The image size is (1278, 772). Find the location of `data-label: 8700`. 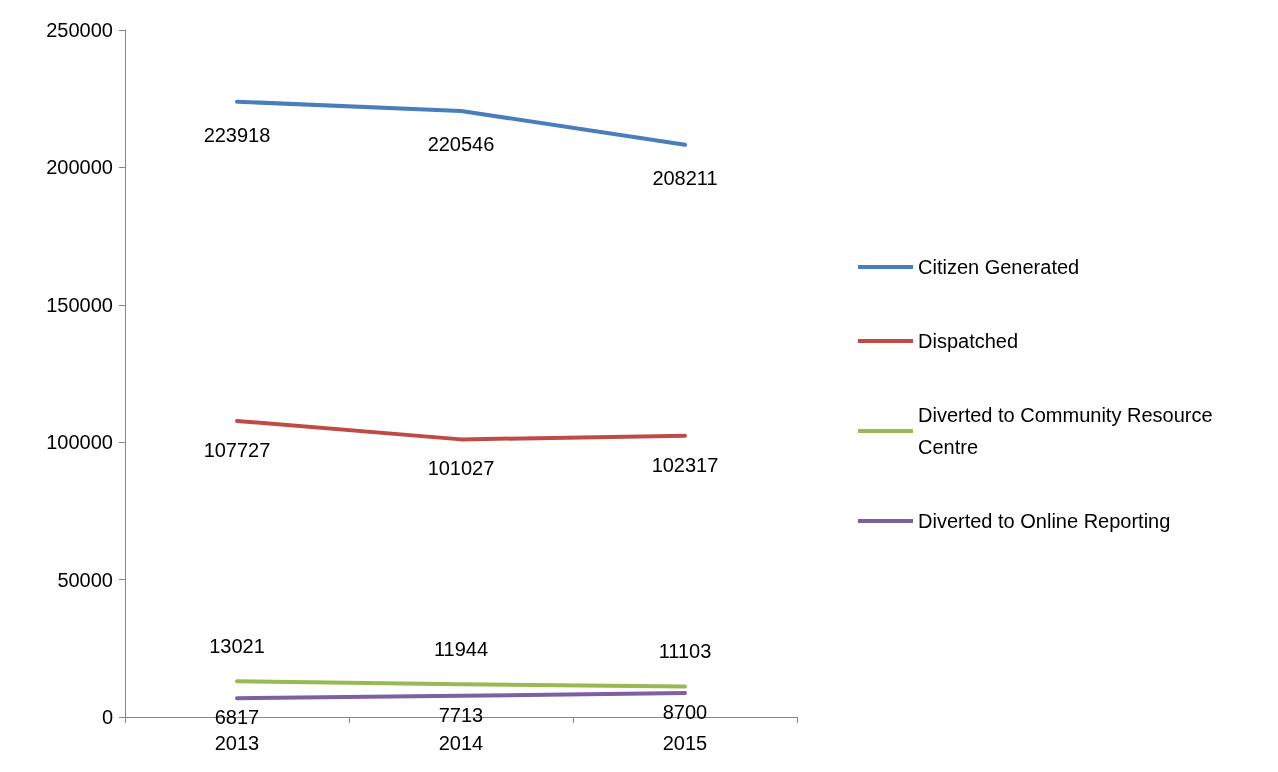

data-label: 8700 is located at coordinates (685, 712).